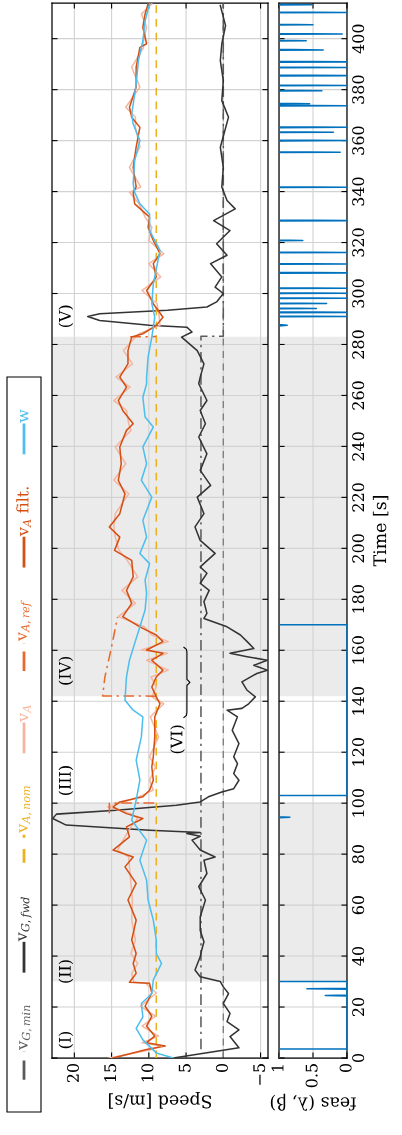 The height and width of the screenshot is (1135, 402). What do you see at coordinates (358, 802) in the screenshot?
I see `y-tick-label: 100` at bounding box center [358, 802].